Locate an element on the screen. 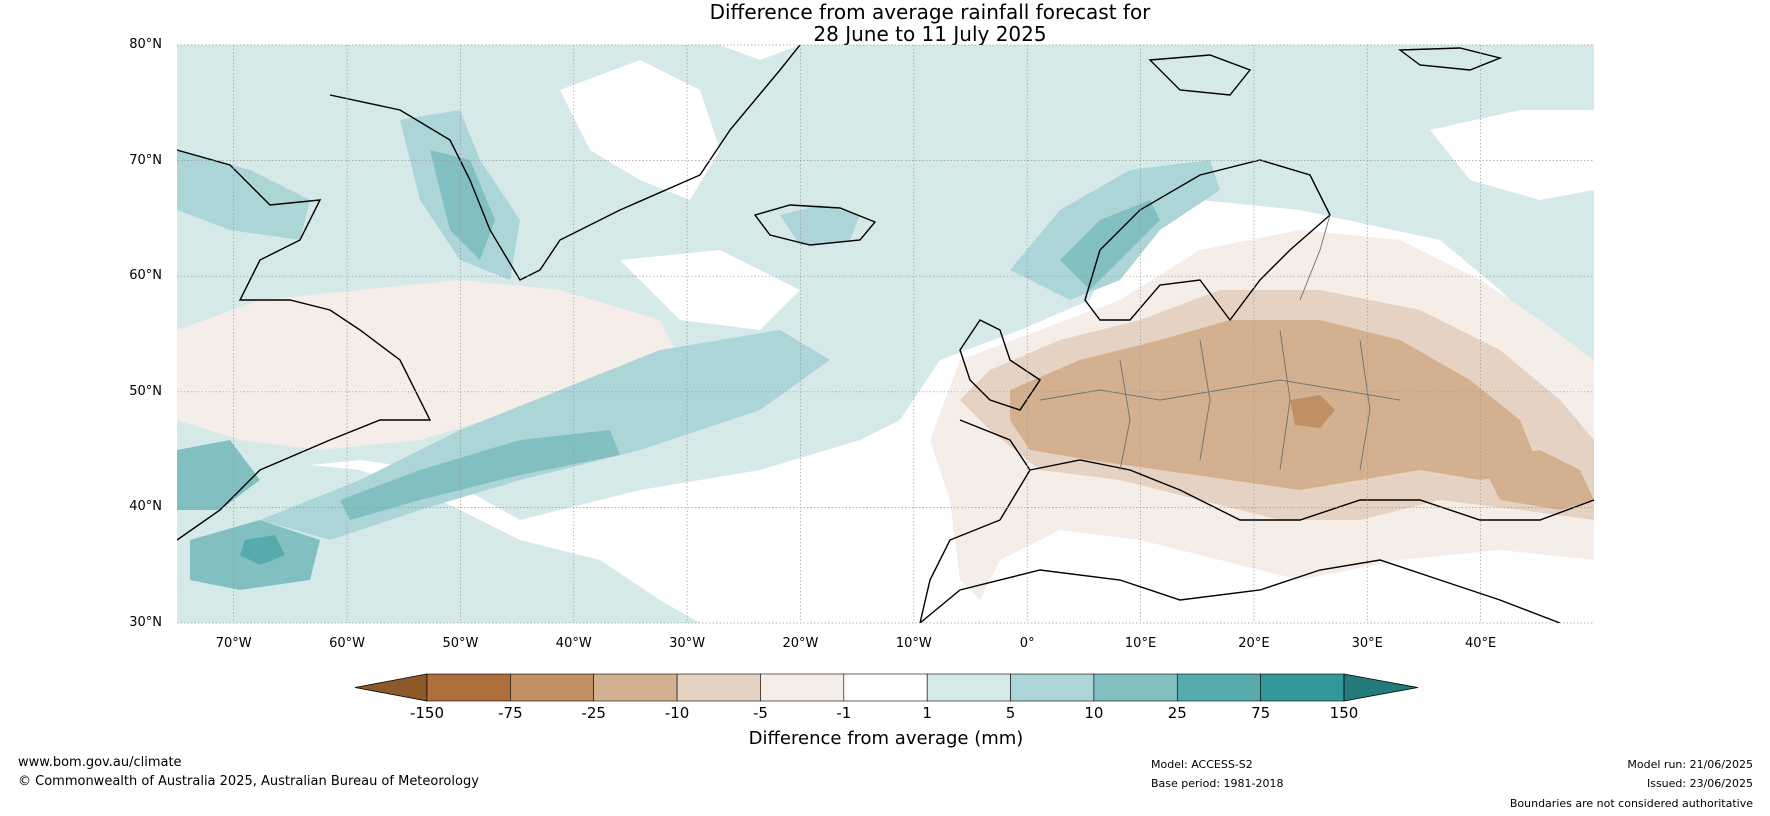 This screenshot has width=1770, height=816. colorbar-tick: 10 is located at coordinates (1094, 713).